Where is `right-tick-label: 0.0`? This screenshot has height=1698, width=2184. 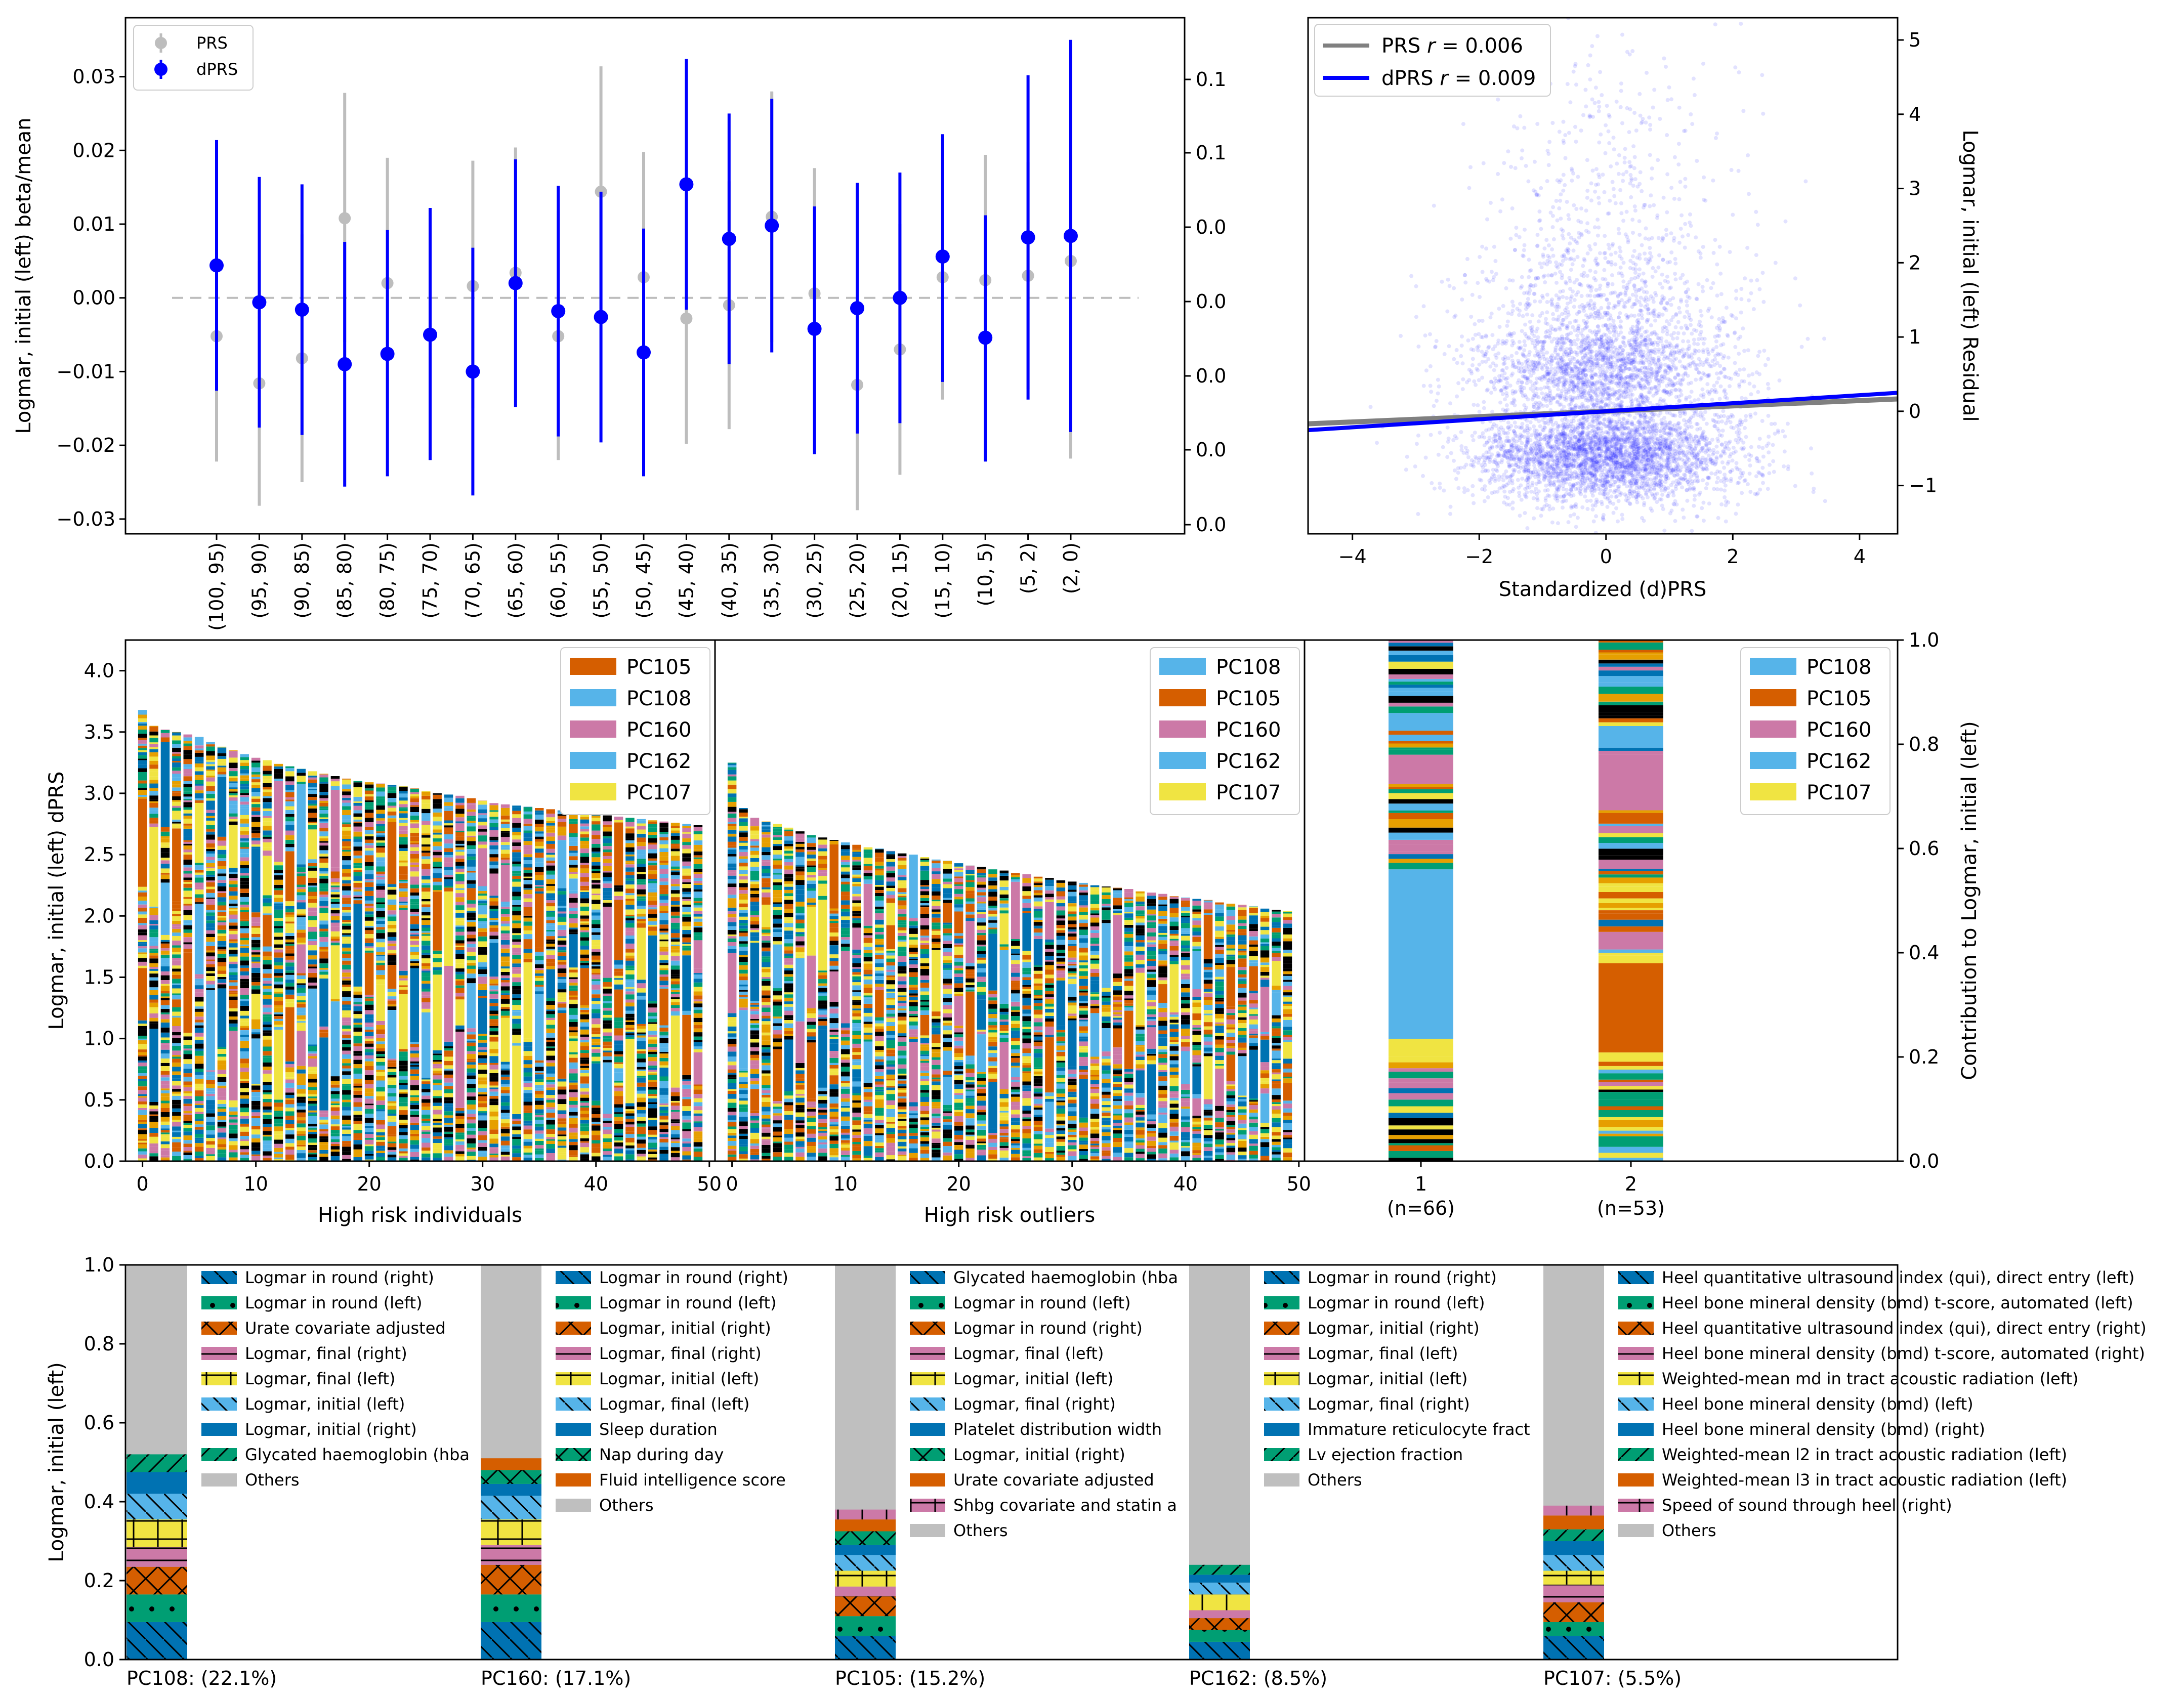
right-tick-label: 0.0 is located at coordinates (1211, 227).